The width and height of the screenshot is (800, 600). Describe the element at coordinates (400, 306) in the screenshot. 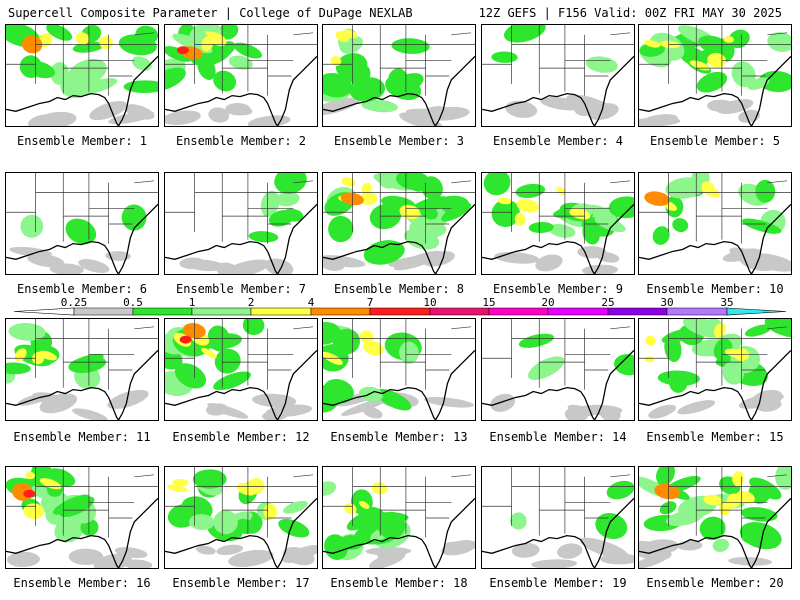

I see `color-scale-legend: 0.25 0.5 1 2 4 7 10 15 20 25 30 35` at that location.